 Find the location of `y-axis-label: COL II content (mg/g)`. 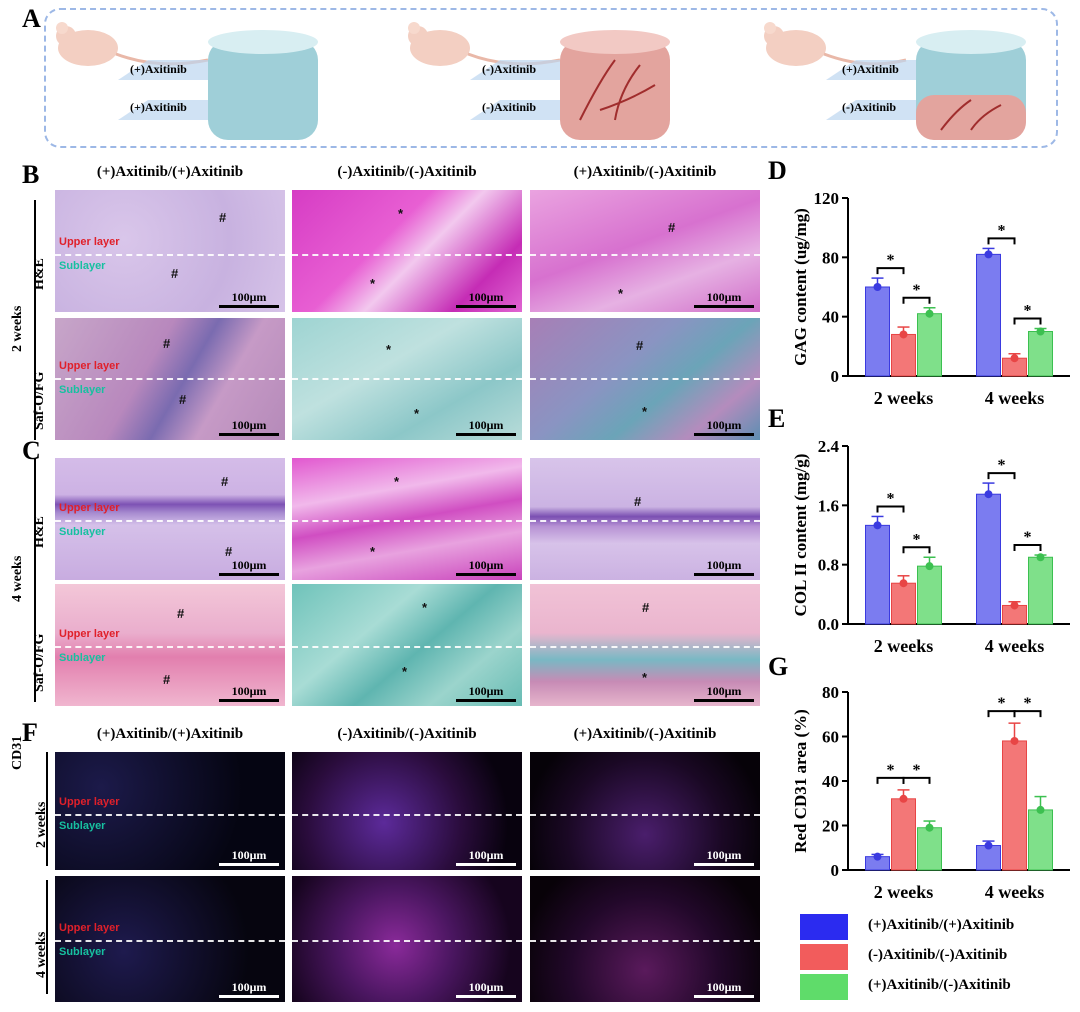

y-axis-label: COL II content (mg/g) is located at coordinates (800, 535).